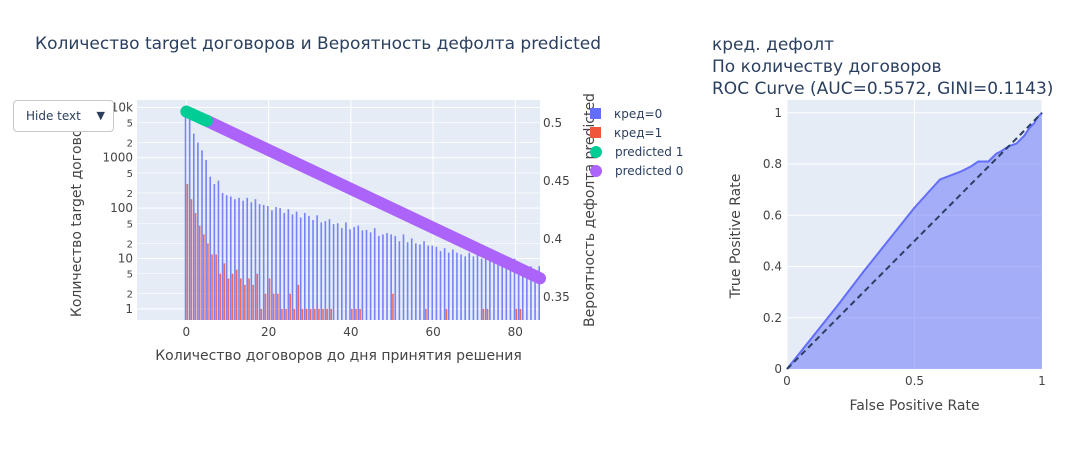 This screenshot has width=1079, height=450. I want to click on left-y-axis-label: Количество target договоров, so click(77, 210).